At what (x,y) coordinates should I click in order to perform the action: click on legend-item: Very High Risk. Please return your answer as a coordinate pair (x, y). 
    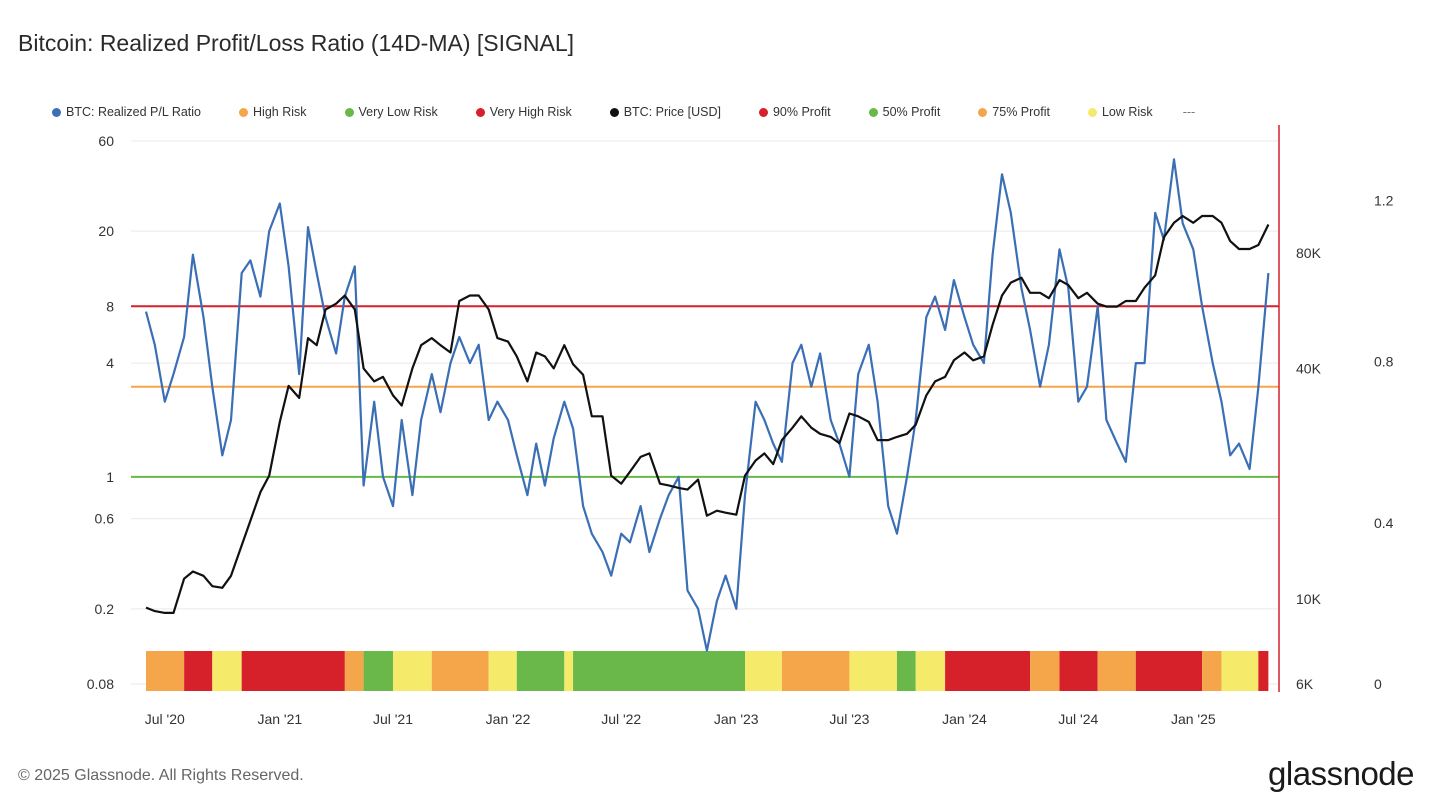
    Looking at the image, I should click on (523, 112).